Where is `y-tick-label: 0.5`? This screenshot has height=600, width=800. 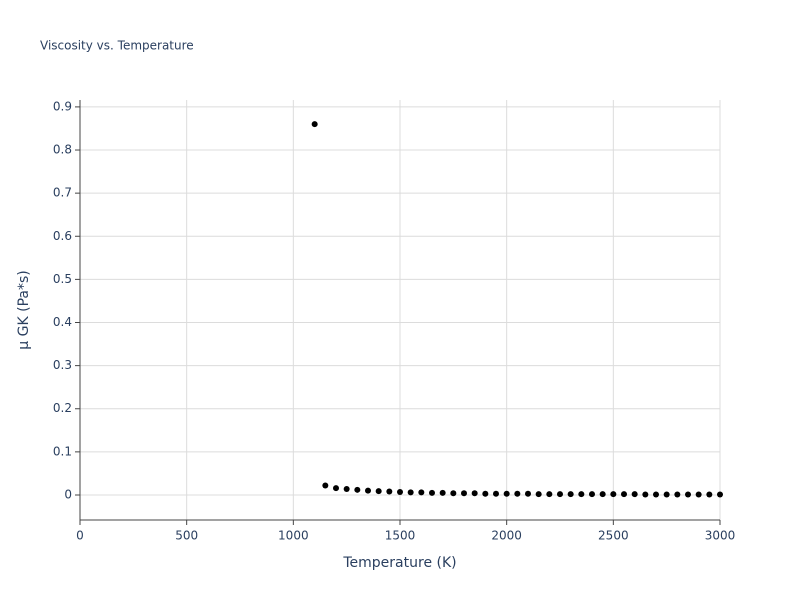 y-tick-label: 0.5 is located at coordinates (62, 279).